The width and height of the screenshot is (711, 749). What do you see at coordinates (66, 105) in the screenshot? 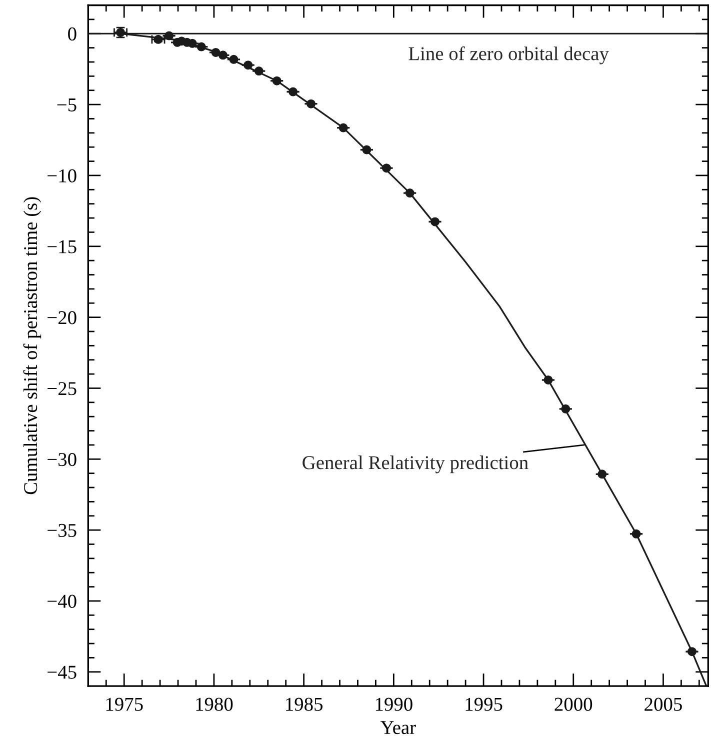
I see `y-tick-label: −5` at bounding box center [66, 105].